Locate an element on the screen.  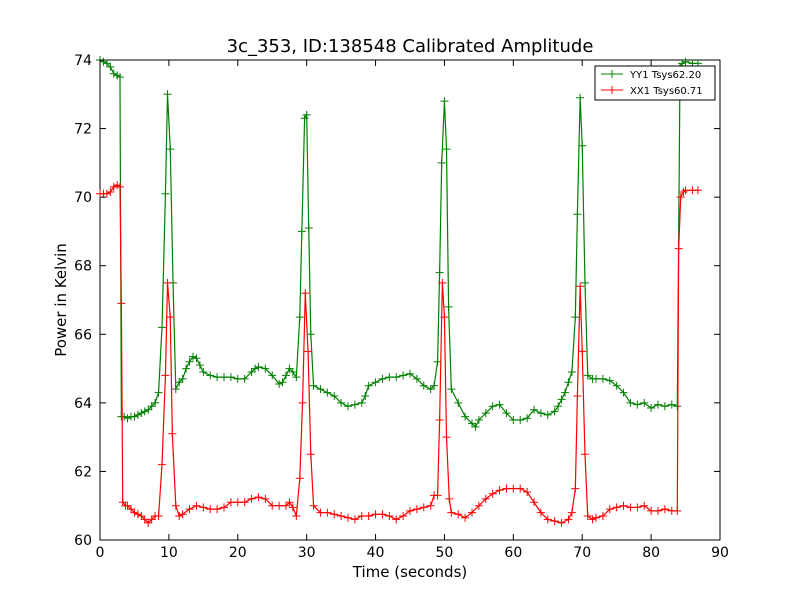
legend-label-xx1: XX1 Tsys60.71 is located at coordinates (666, 91).